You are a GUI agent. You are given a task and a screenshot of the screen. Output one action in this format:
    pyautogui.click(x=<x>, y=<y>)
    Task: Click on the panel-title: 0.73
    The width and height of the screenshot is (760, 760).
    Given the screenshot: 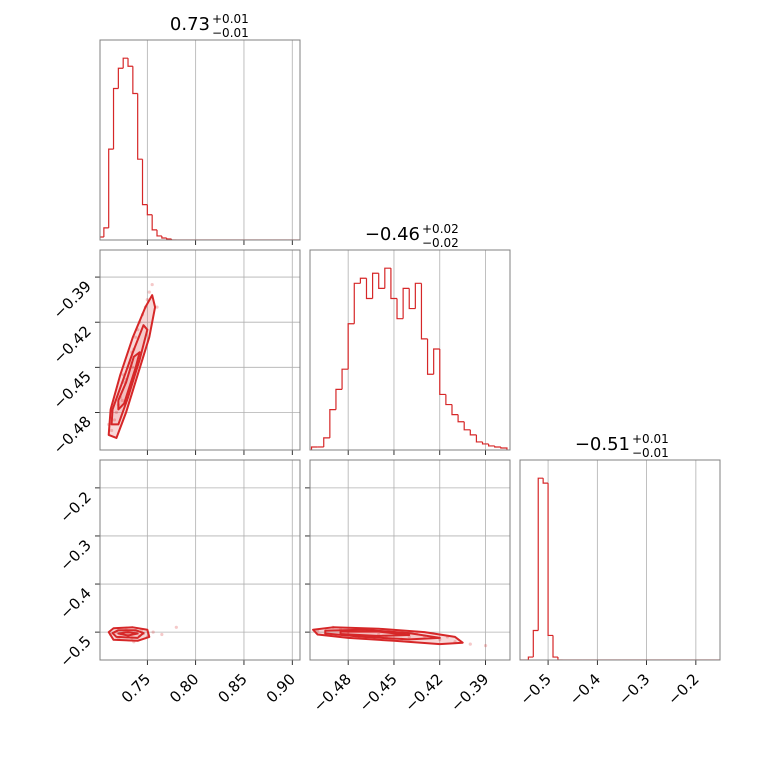 What is the action you would take?
    pyautogui.click(x=190, y=24)
    